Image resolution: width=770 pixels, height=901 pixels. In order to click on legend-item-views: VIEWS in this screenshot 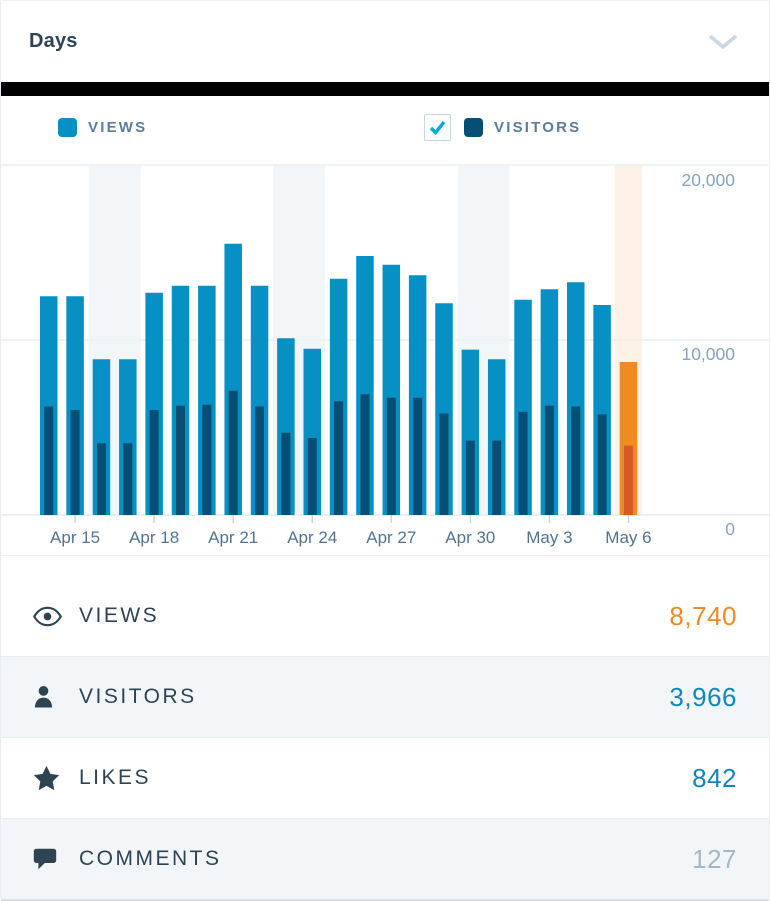, I will do `click(102, 127)`.